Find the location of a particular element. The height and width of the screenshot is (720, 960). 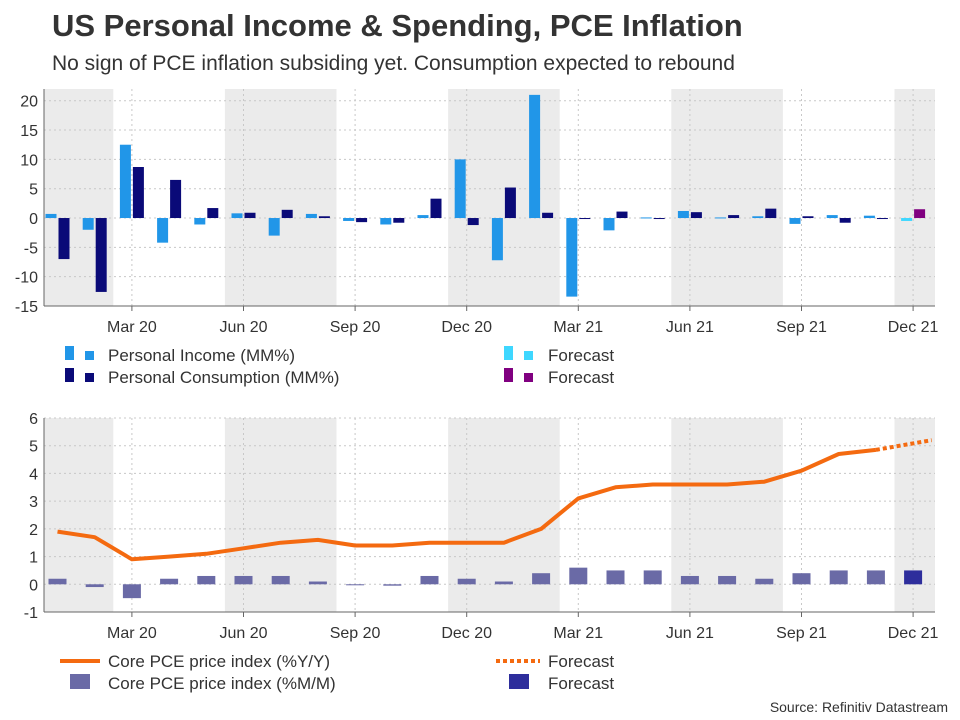

bottom-chart-x-tick-label: Mar 20 is located at coordinates (132, 633).